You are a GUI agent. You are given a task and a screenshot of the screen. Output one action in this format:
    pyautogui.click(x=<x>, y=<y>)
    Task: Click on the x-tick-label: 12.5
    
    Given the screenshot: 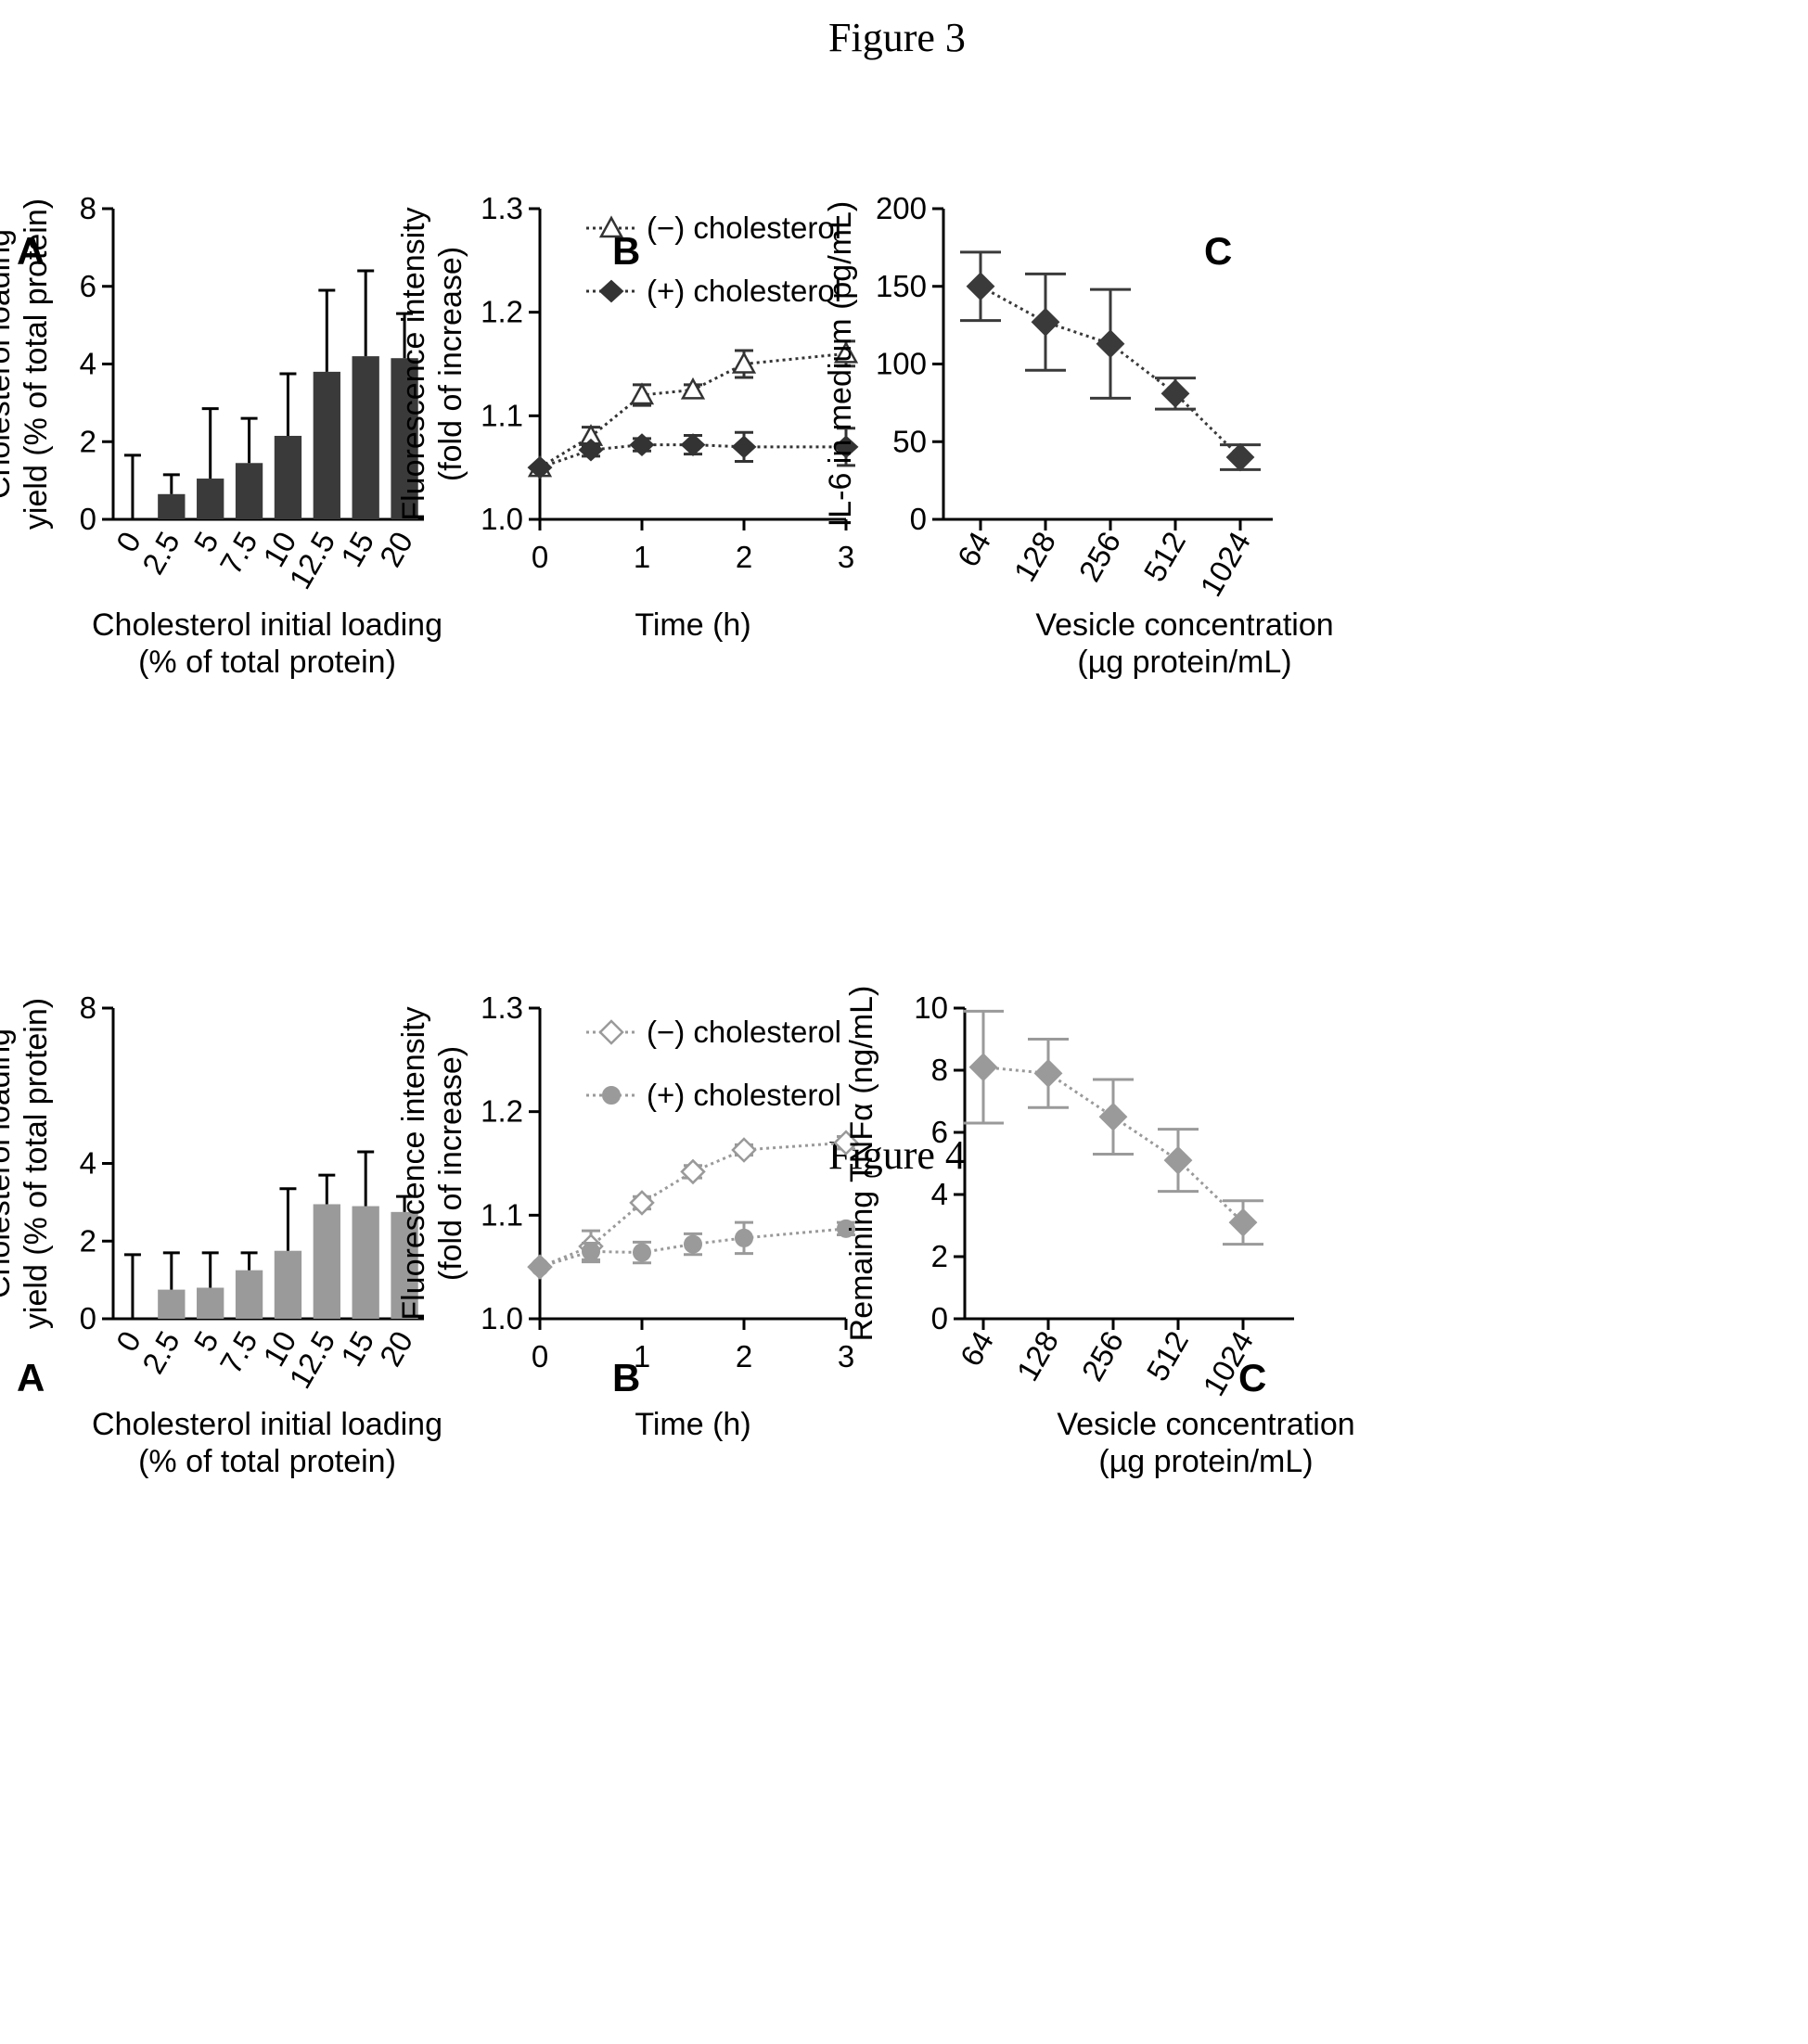 What is the action you would take?
    pyautogui.click(x=311, y=560)
    